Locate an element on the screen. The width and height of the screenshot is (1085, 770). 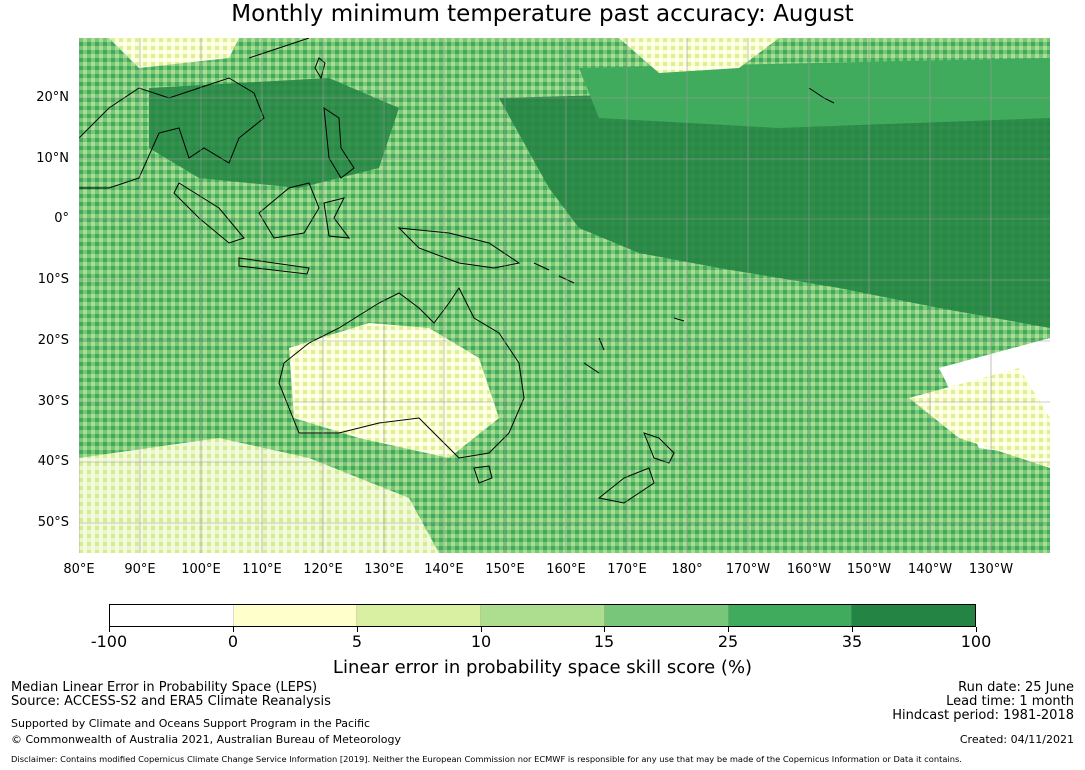
low-skill-region-australia is located at coordinates (394, 390).